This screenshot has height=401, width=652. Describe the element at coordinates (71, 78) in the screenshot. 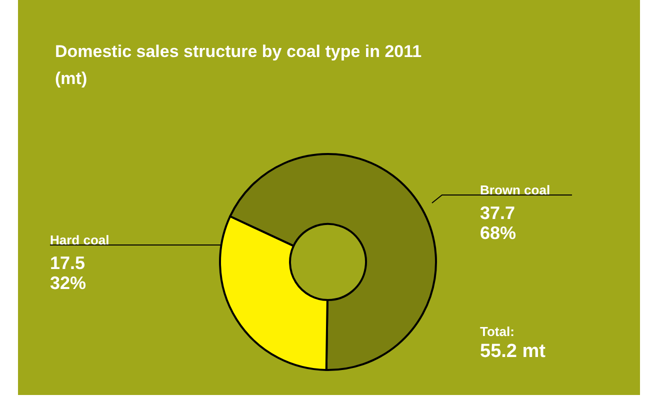

I see `chart-subtitle: (mt)` at that location.